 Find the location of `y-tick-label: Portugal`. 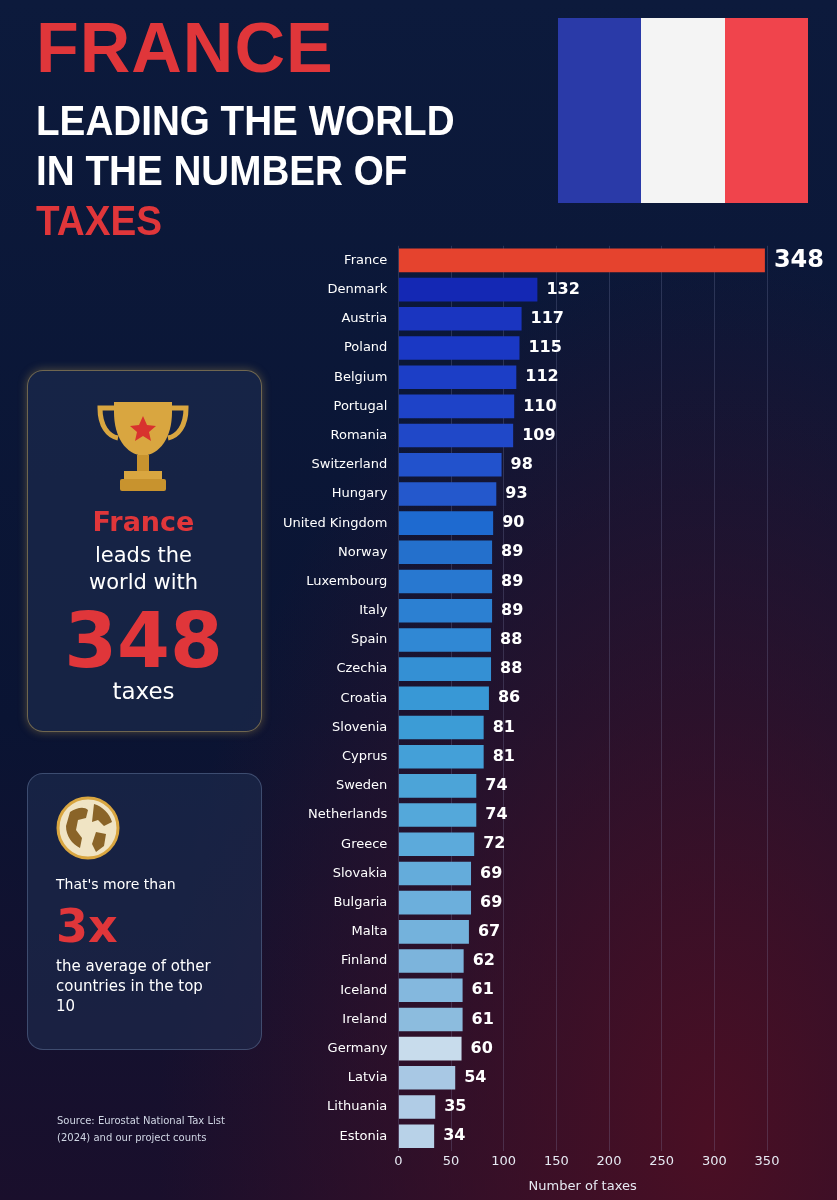

y-tick-label: Portugal is located at coordinates (360, 405).